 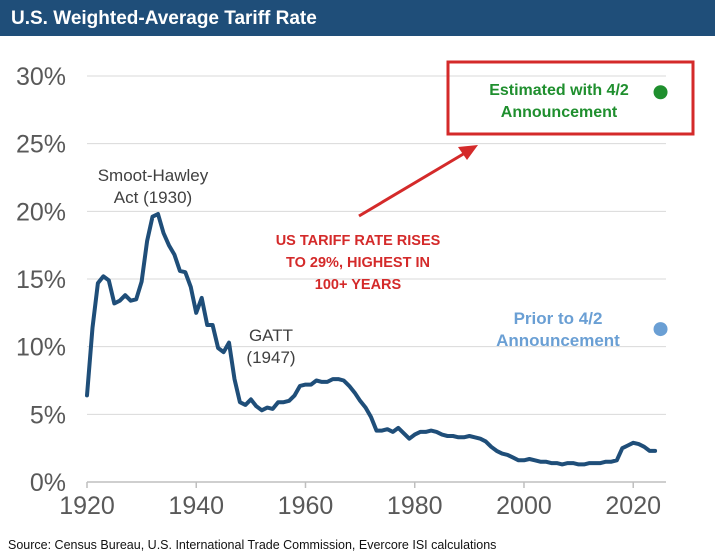 I want to click on prior-label-line2: Announcement, so click(x=558, y=340).